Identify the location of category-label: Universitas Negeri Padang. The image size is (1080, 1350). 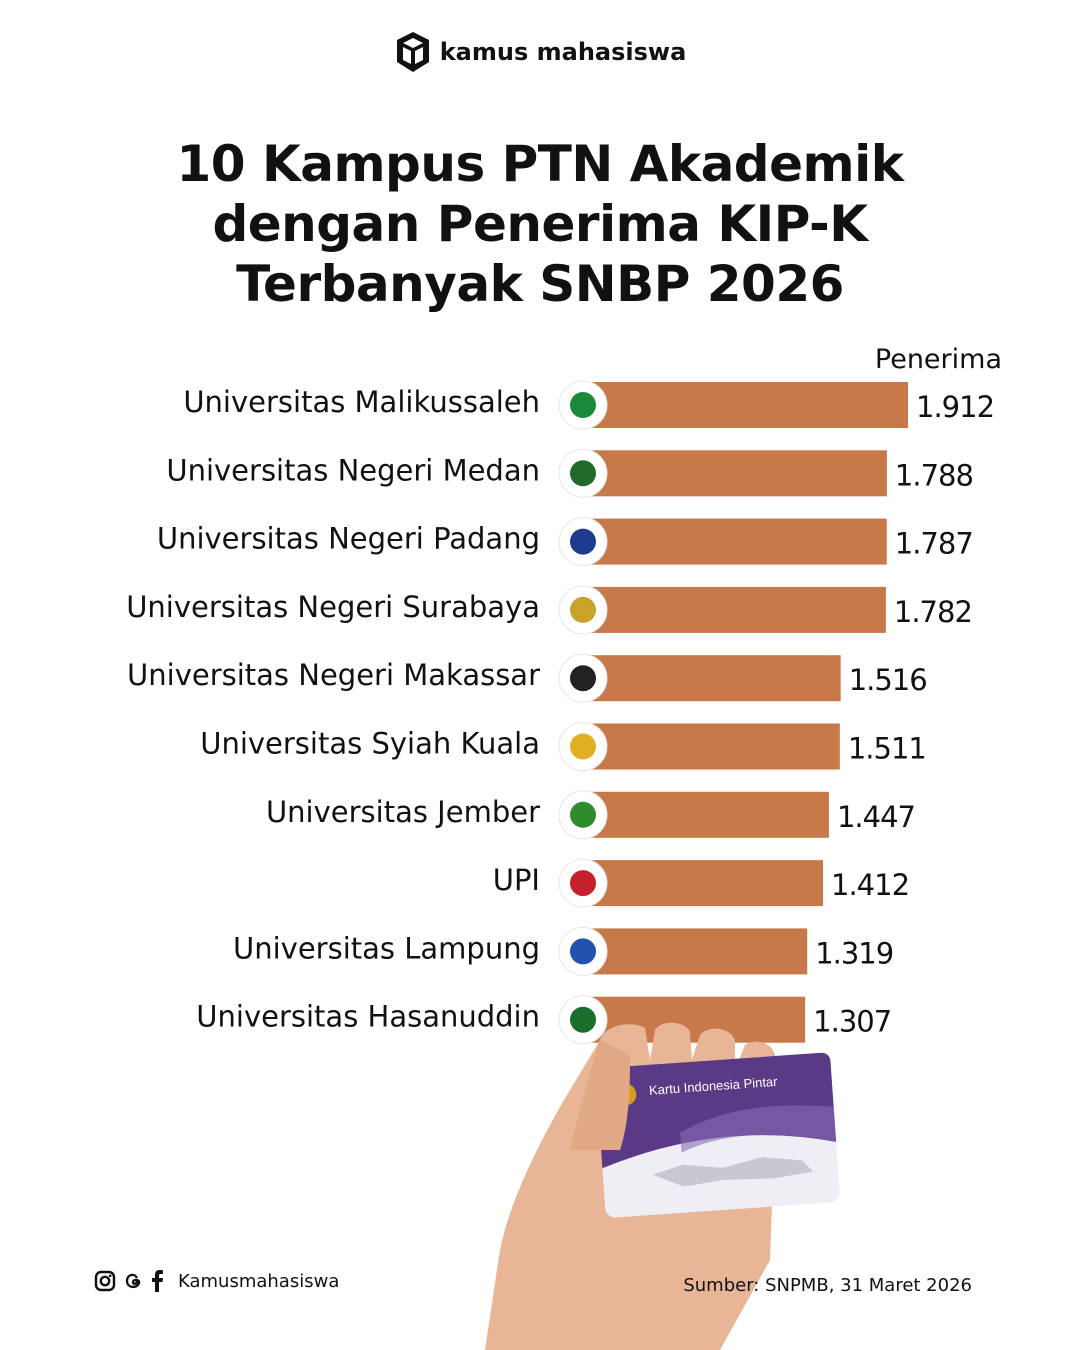
(348, 539).